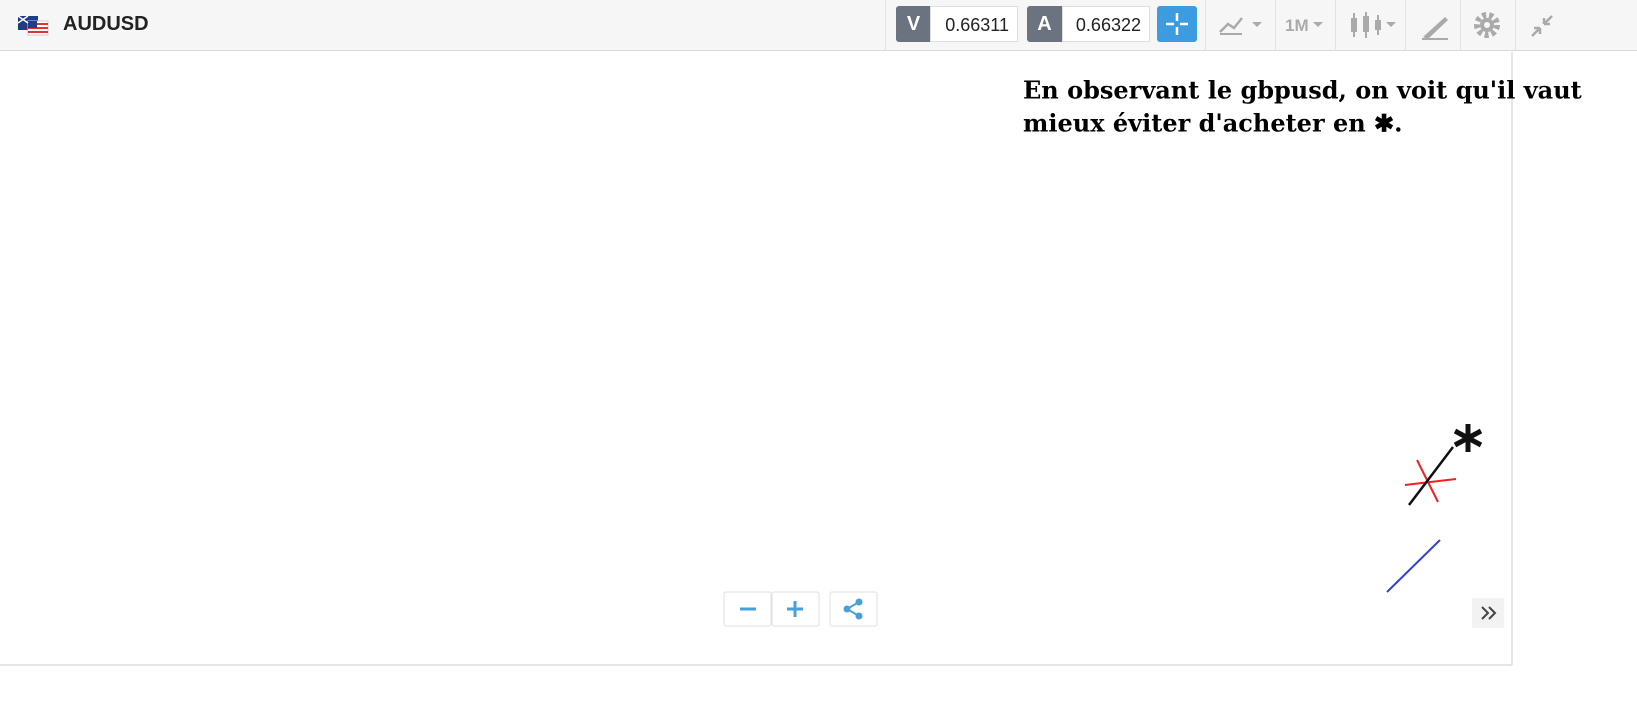 The height and width of the screenshot is (728, 1637). Describe the element at coordinates (1488, 613) in the screenshot. I see `scroll-right-button` at that location.